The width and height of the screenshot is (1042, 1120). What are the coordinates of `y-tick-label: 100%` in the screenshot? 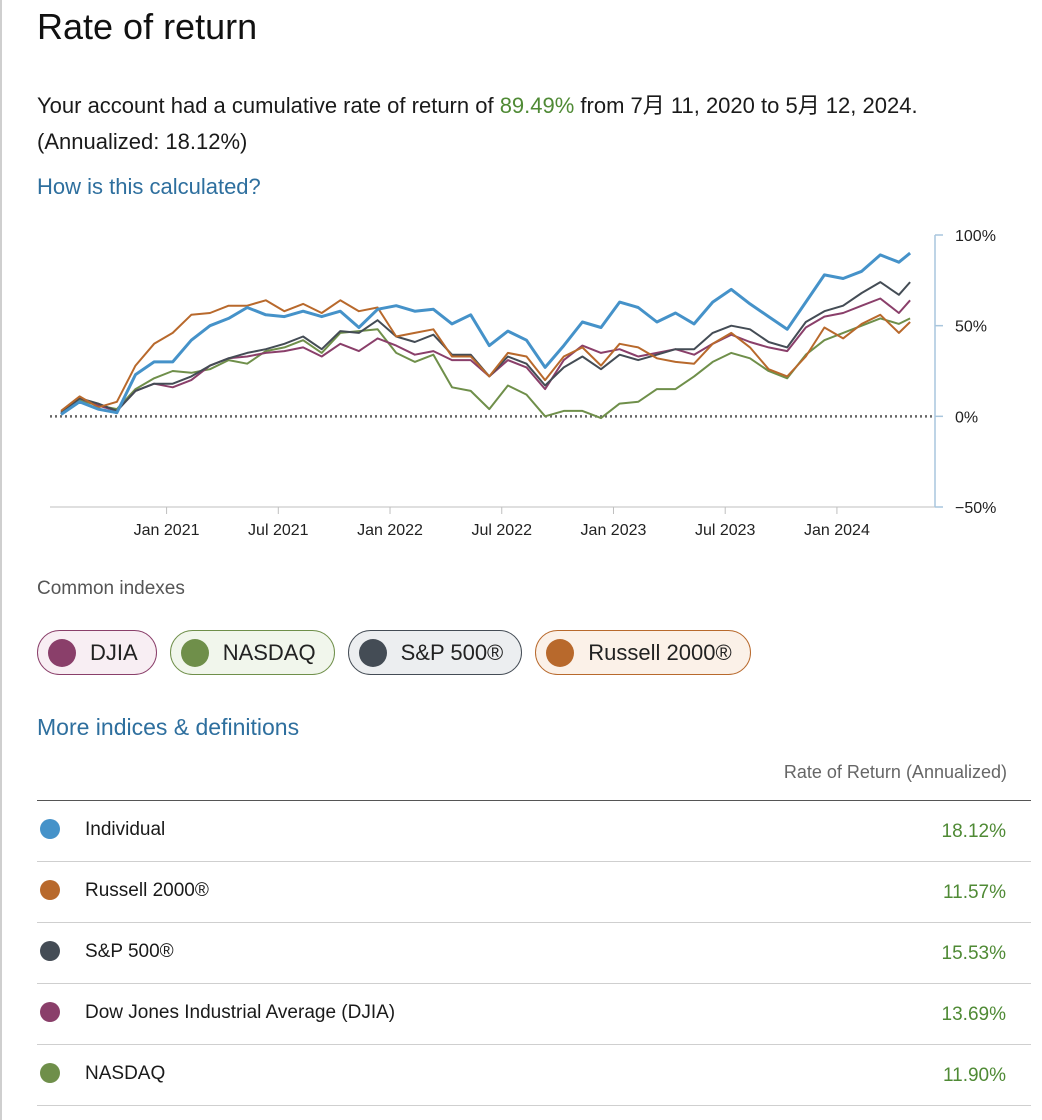 It's located at (975, 236).